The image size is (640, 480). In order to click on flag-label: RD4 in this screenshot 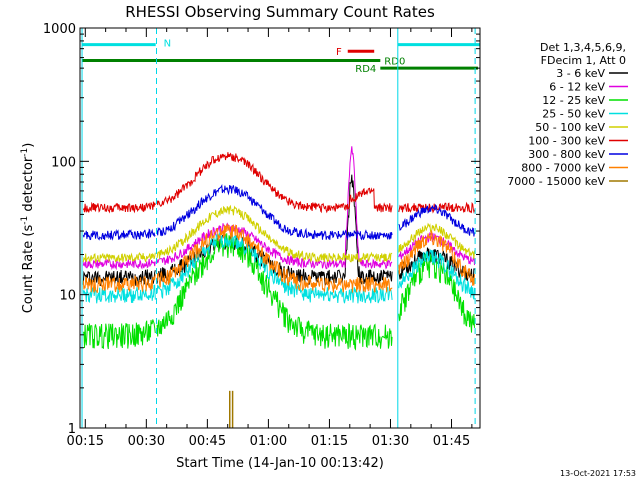, I will do `click(365, 69)`.